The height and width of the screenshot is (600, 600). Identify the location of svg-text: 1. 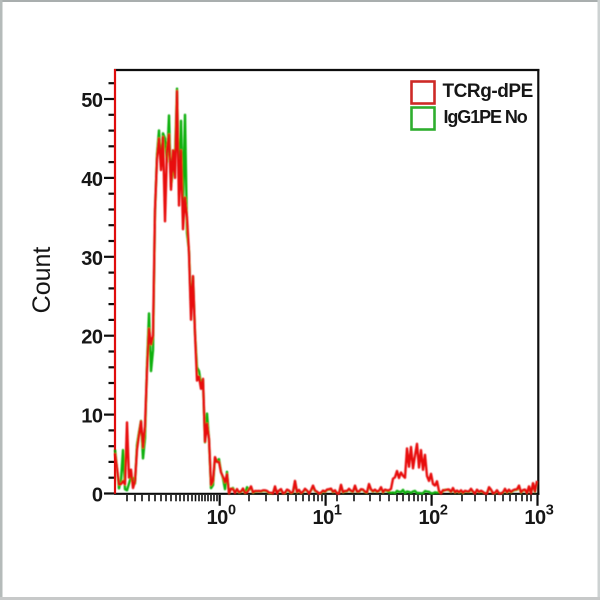
(338, 511).